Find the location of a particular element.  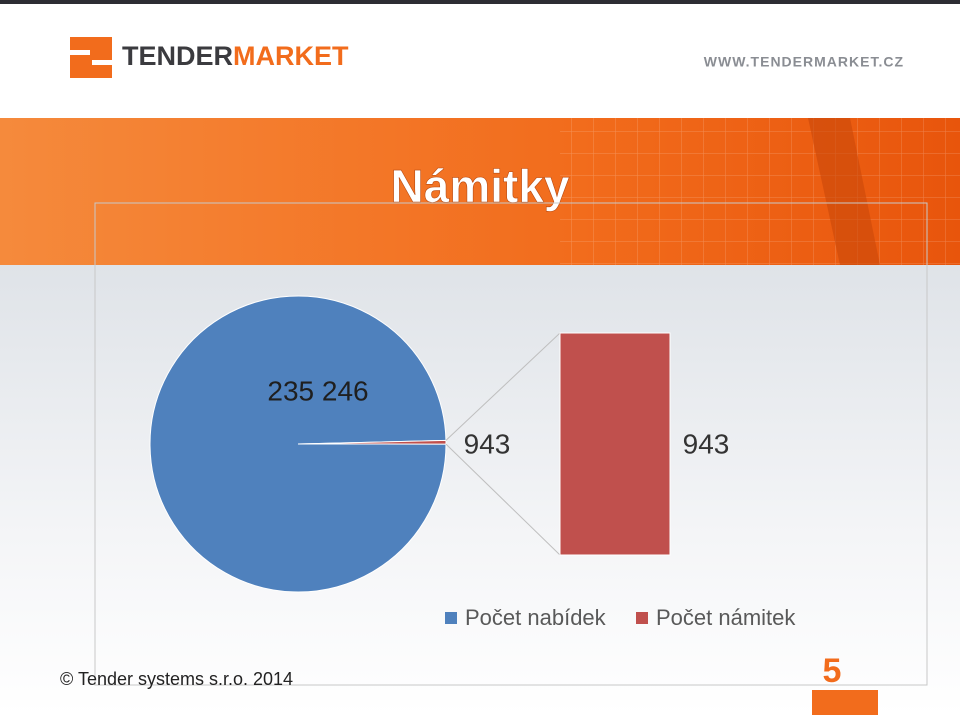

bar is located at coordinates (615, 444).